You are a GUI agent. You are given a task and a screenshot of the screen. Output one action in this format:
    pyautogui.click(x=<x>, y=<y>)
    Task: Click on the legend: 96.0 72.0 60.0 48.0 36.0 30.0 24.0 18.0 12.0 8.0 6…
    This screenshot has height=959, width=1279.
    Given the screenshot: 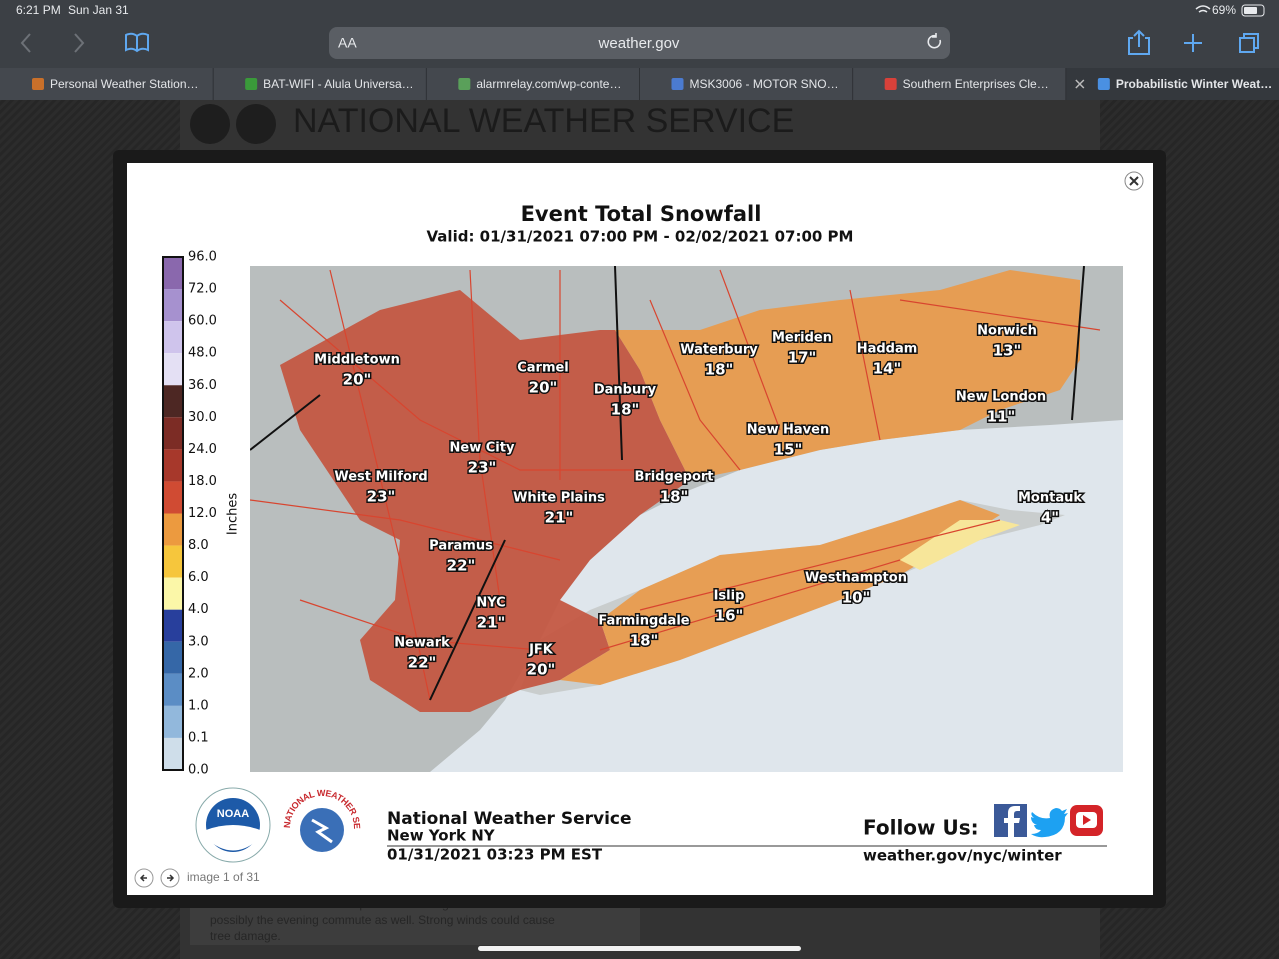 What is the action you would take?
    pyautogui.click(x=189, y=514)
    